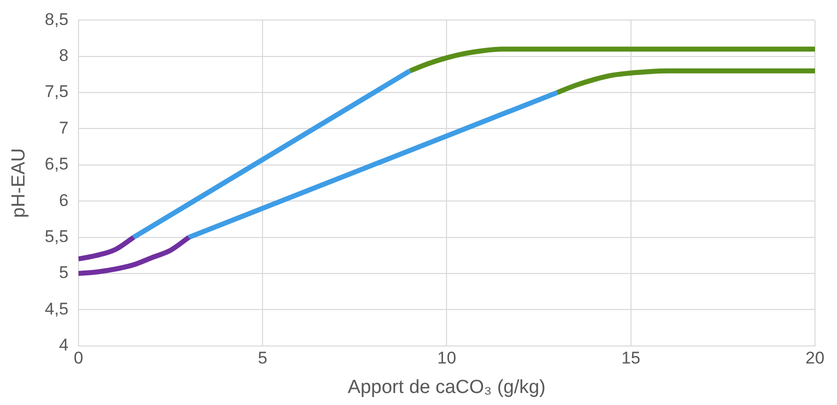 The width and height of the screenshot is (837, 405). I want to click on y-tick-label: 7,5, so click(56, 92).